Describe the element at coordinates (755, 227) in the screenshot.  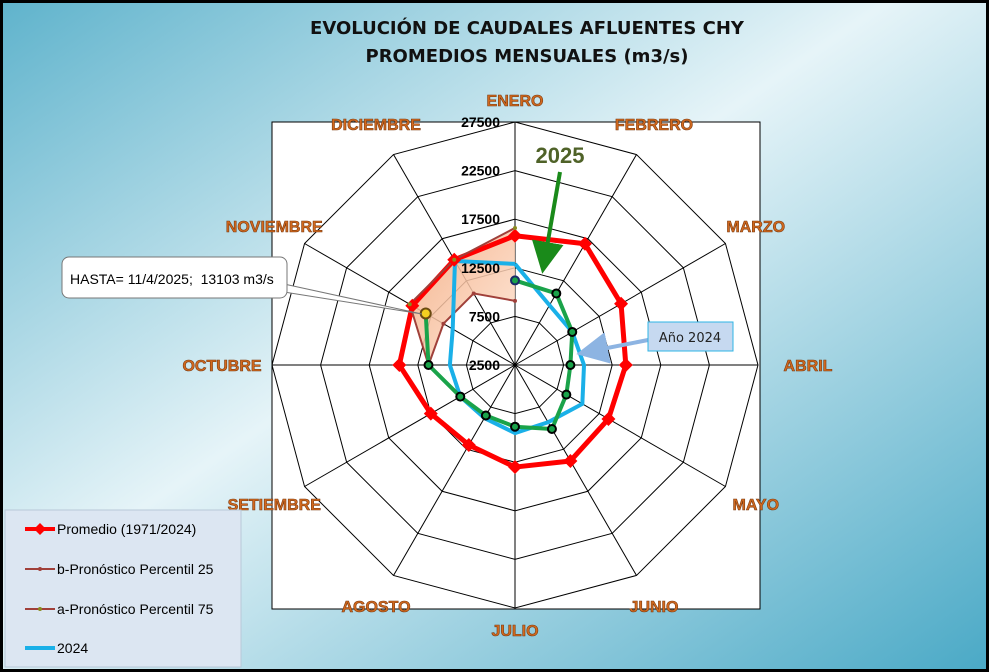
I see `month-label-marzo: MARZO` at that location.